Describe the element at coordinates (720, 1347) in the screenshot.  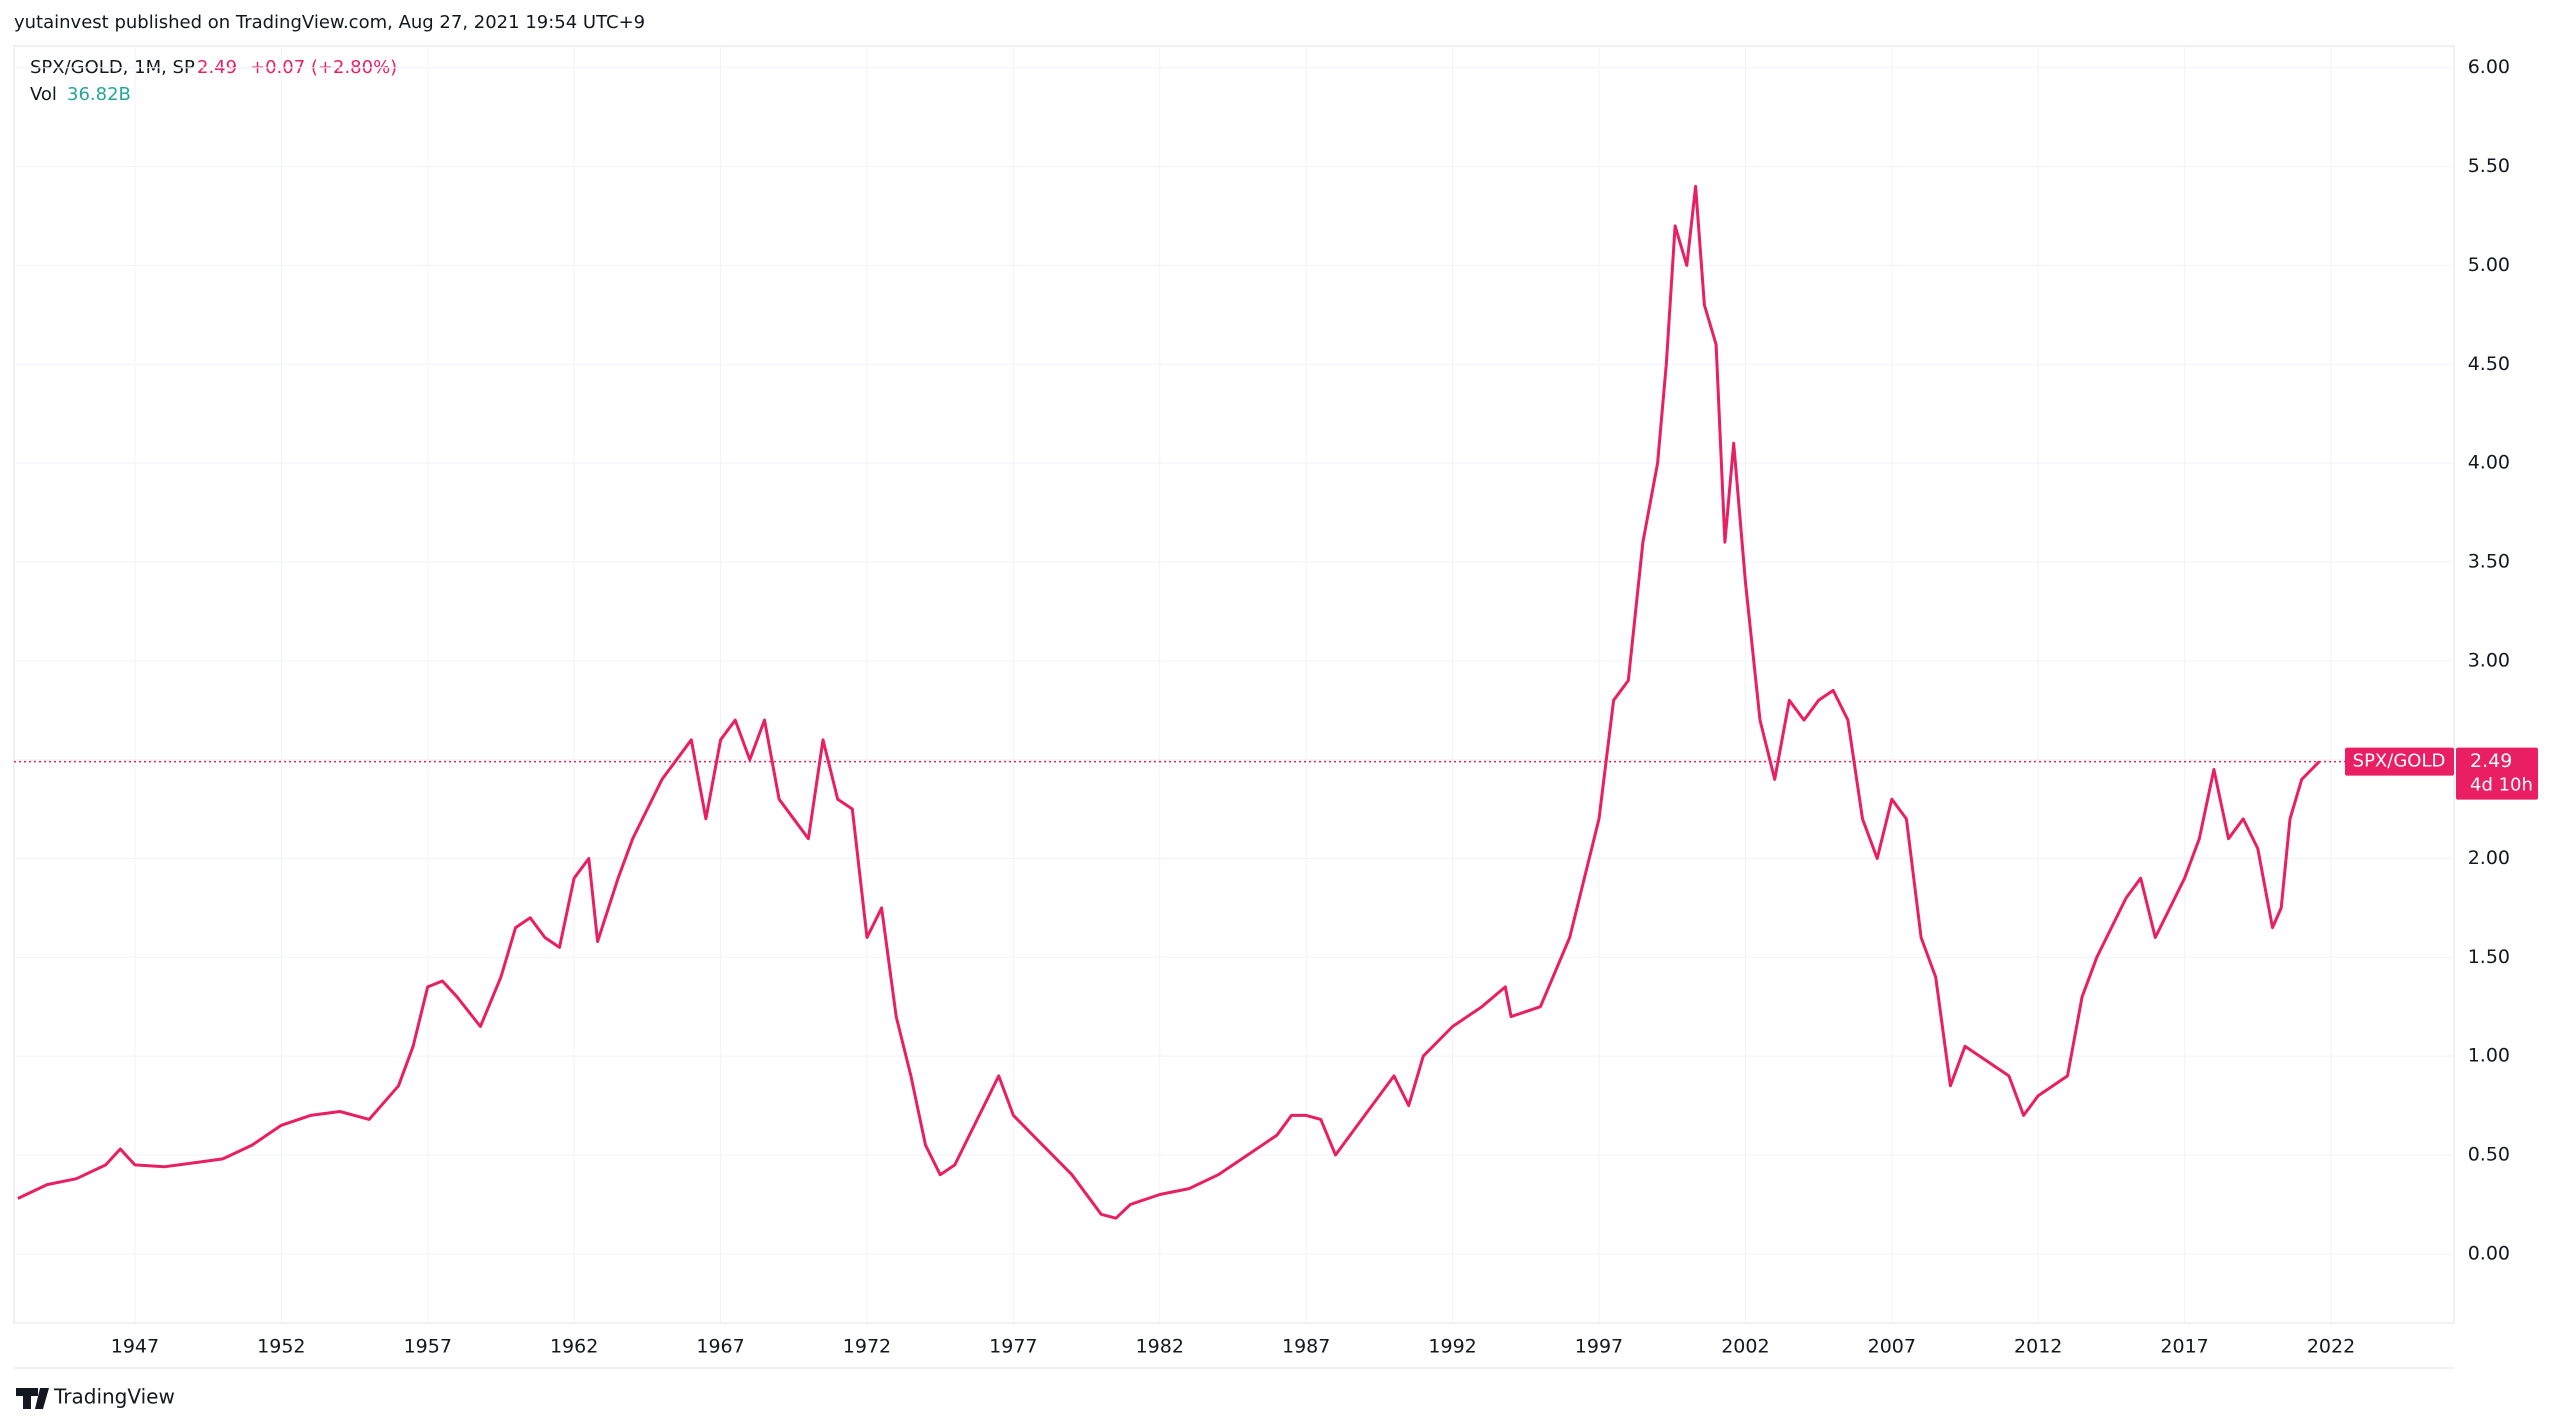
I see `x-tick-label: 1967` at that location.